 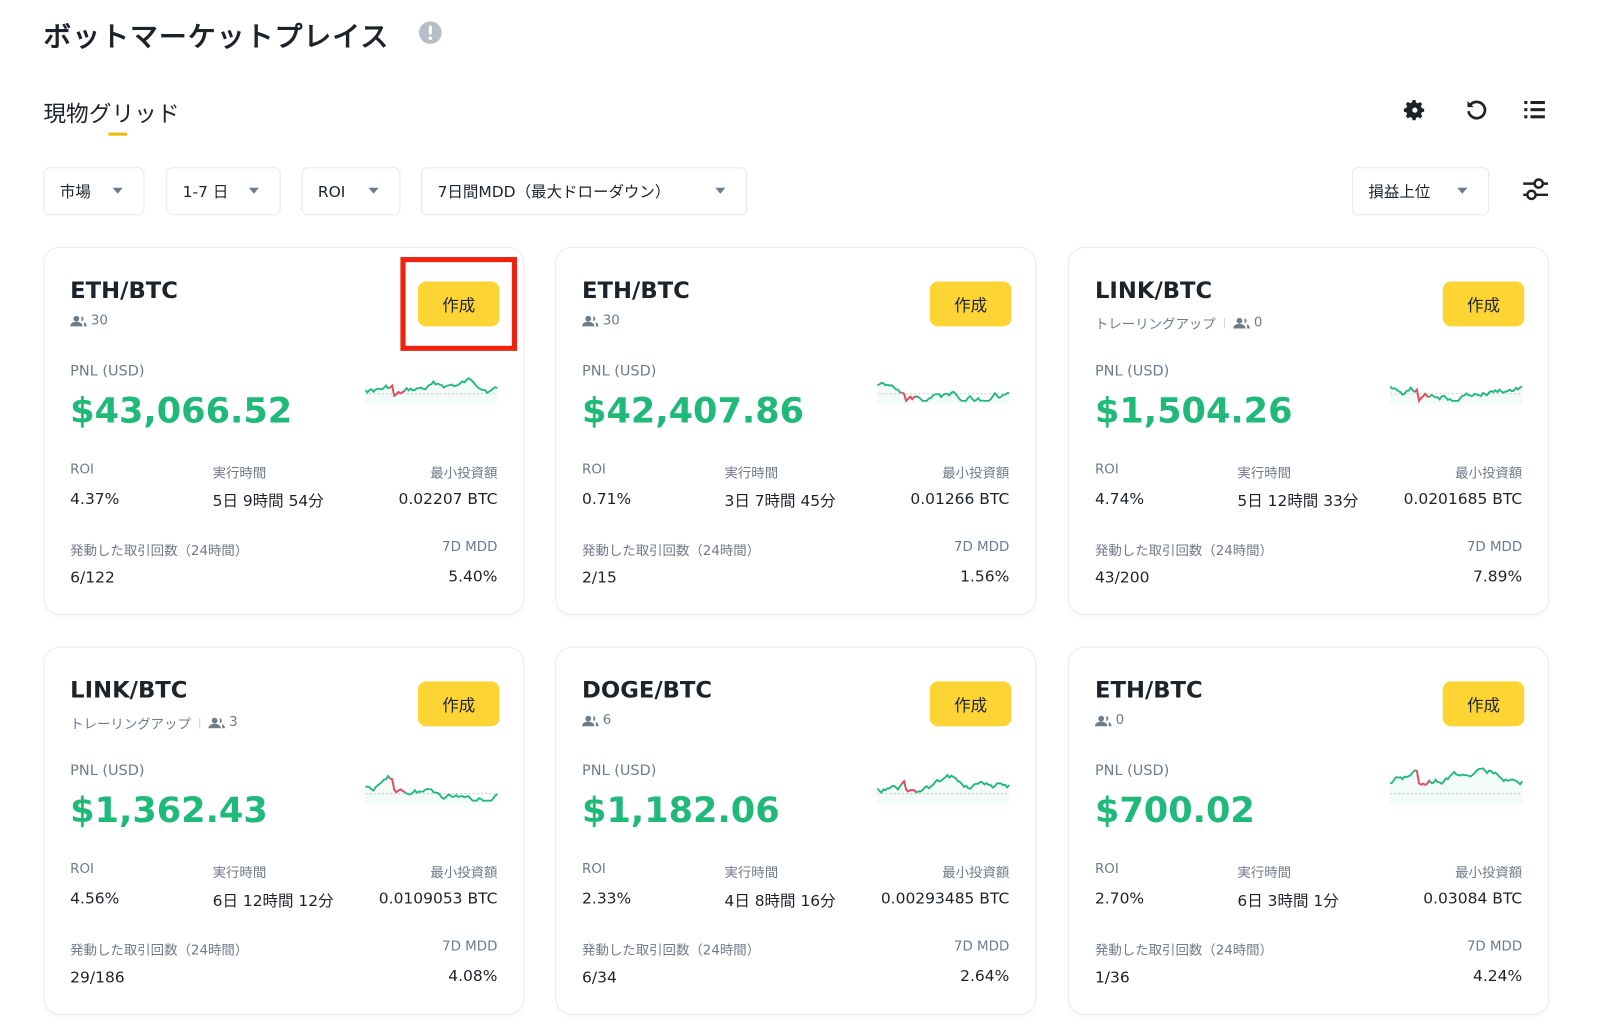 What do you see at coordinates (1413, 110) in the screenshot?
I see `settings-icon` at bounding box center [1413, 110].